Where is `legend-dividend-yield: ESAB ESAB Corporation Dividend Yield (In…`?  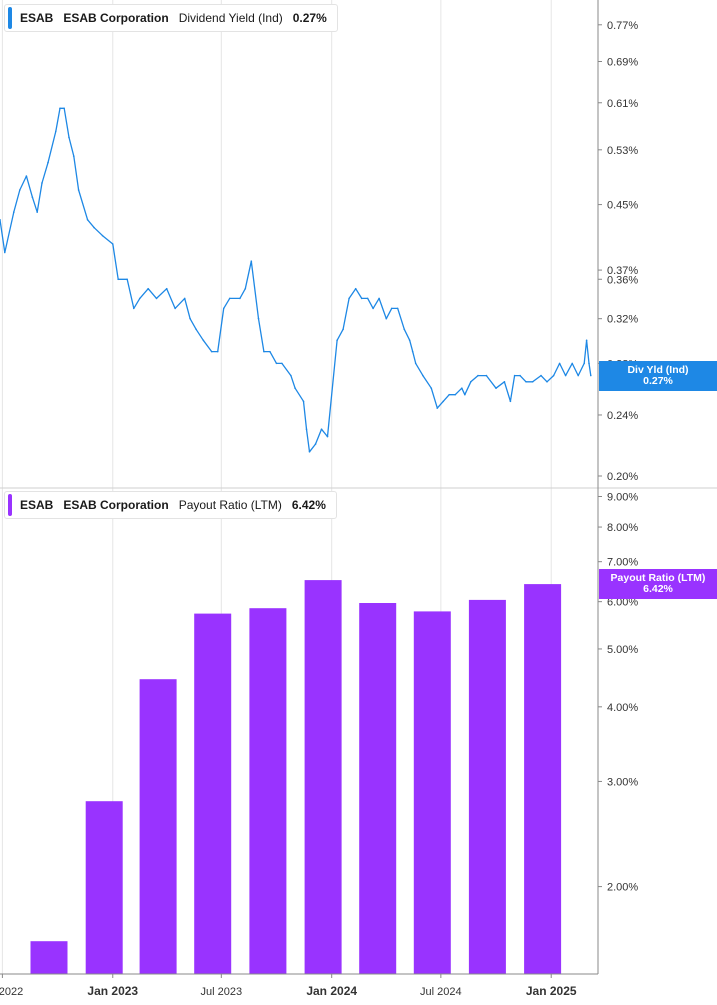 legend-dividend-yield: ESAB ESAB Corporation Dividend Yield (In… is located at coordinates (171, 18).